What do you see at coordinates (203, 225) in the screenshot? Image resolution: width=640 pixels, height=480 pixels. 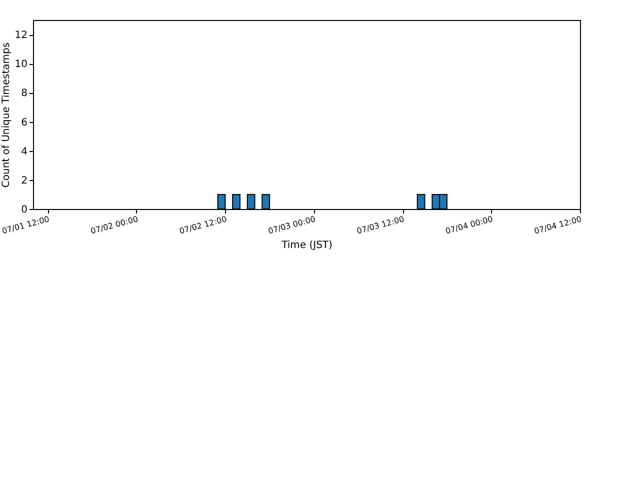 I see `x-tick-label: 07/02 12:00` at bounding box center [203, 225].